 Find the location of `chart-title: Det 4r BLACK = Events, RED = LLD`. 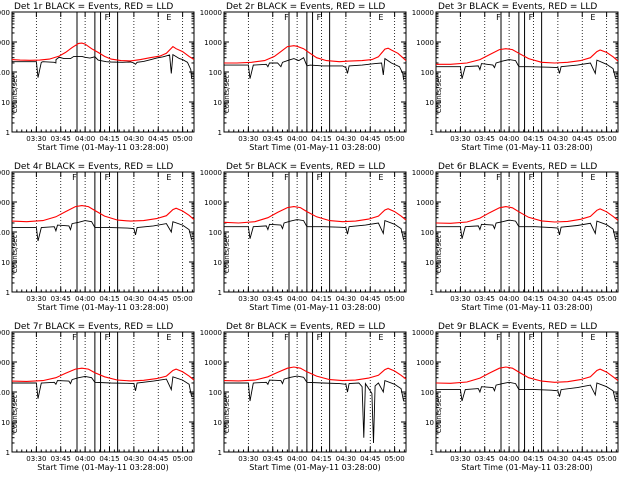

chart-title: Det 4r BLACK = Events, RED = LLD is located at coordinates (93, 167).